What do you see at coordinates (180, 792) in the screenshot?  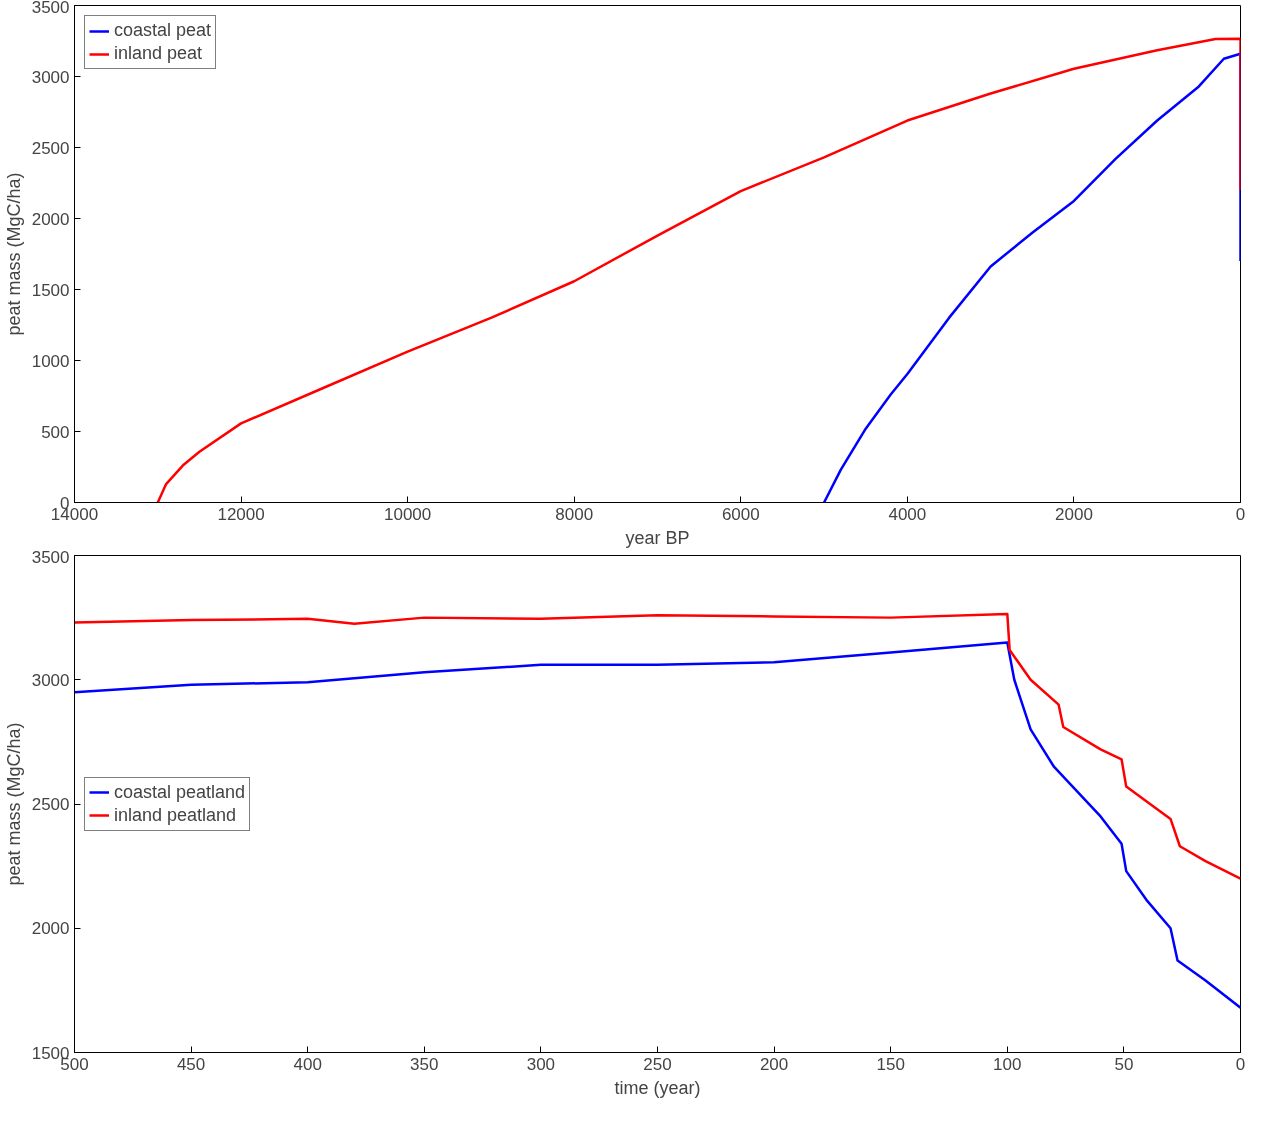 I see `legend-label: coastal peatland` at bounding box center [180, 792].